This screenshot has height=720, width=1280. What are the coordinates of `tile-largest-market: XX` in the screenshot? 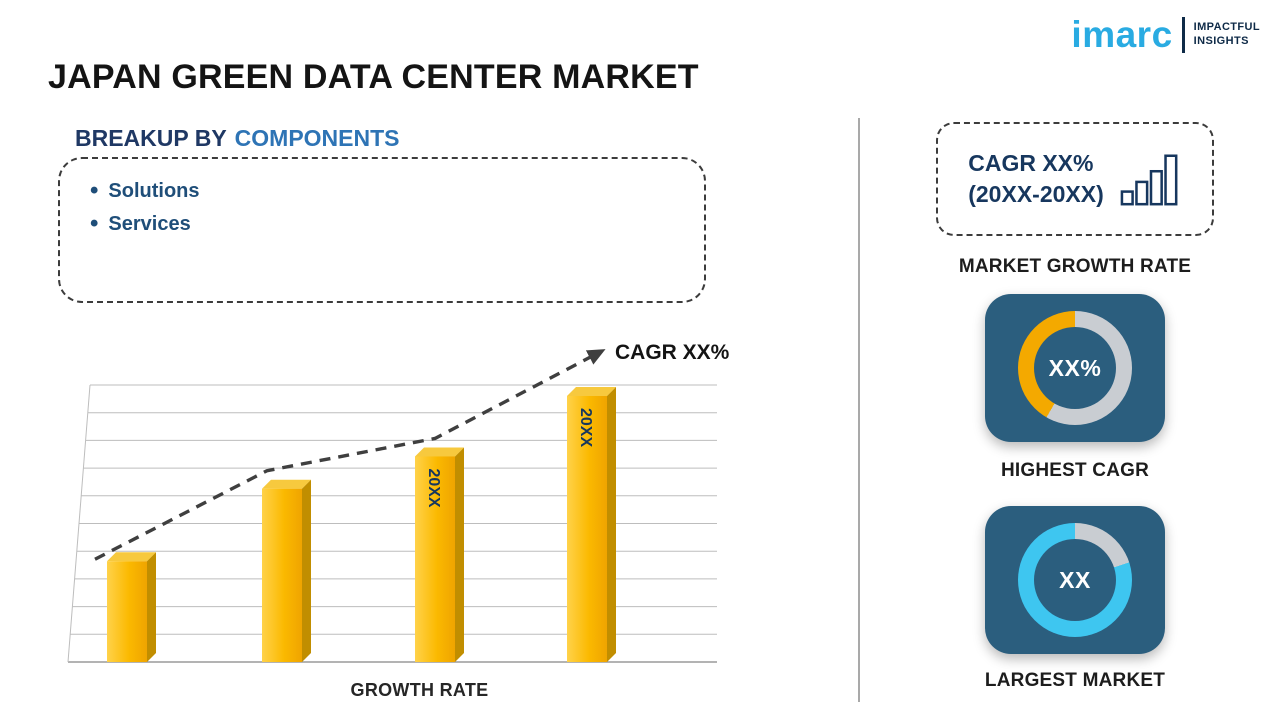 It's located at (1075, 580).